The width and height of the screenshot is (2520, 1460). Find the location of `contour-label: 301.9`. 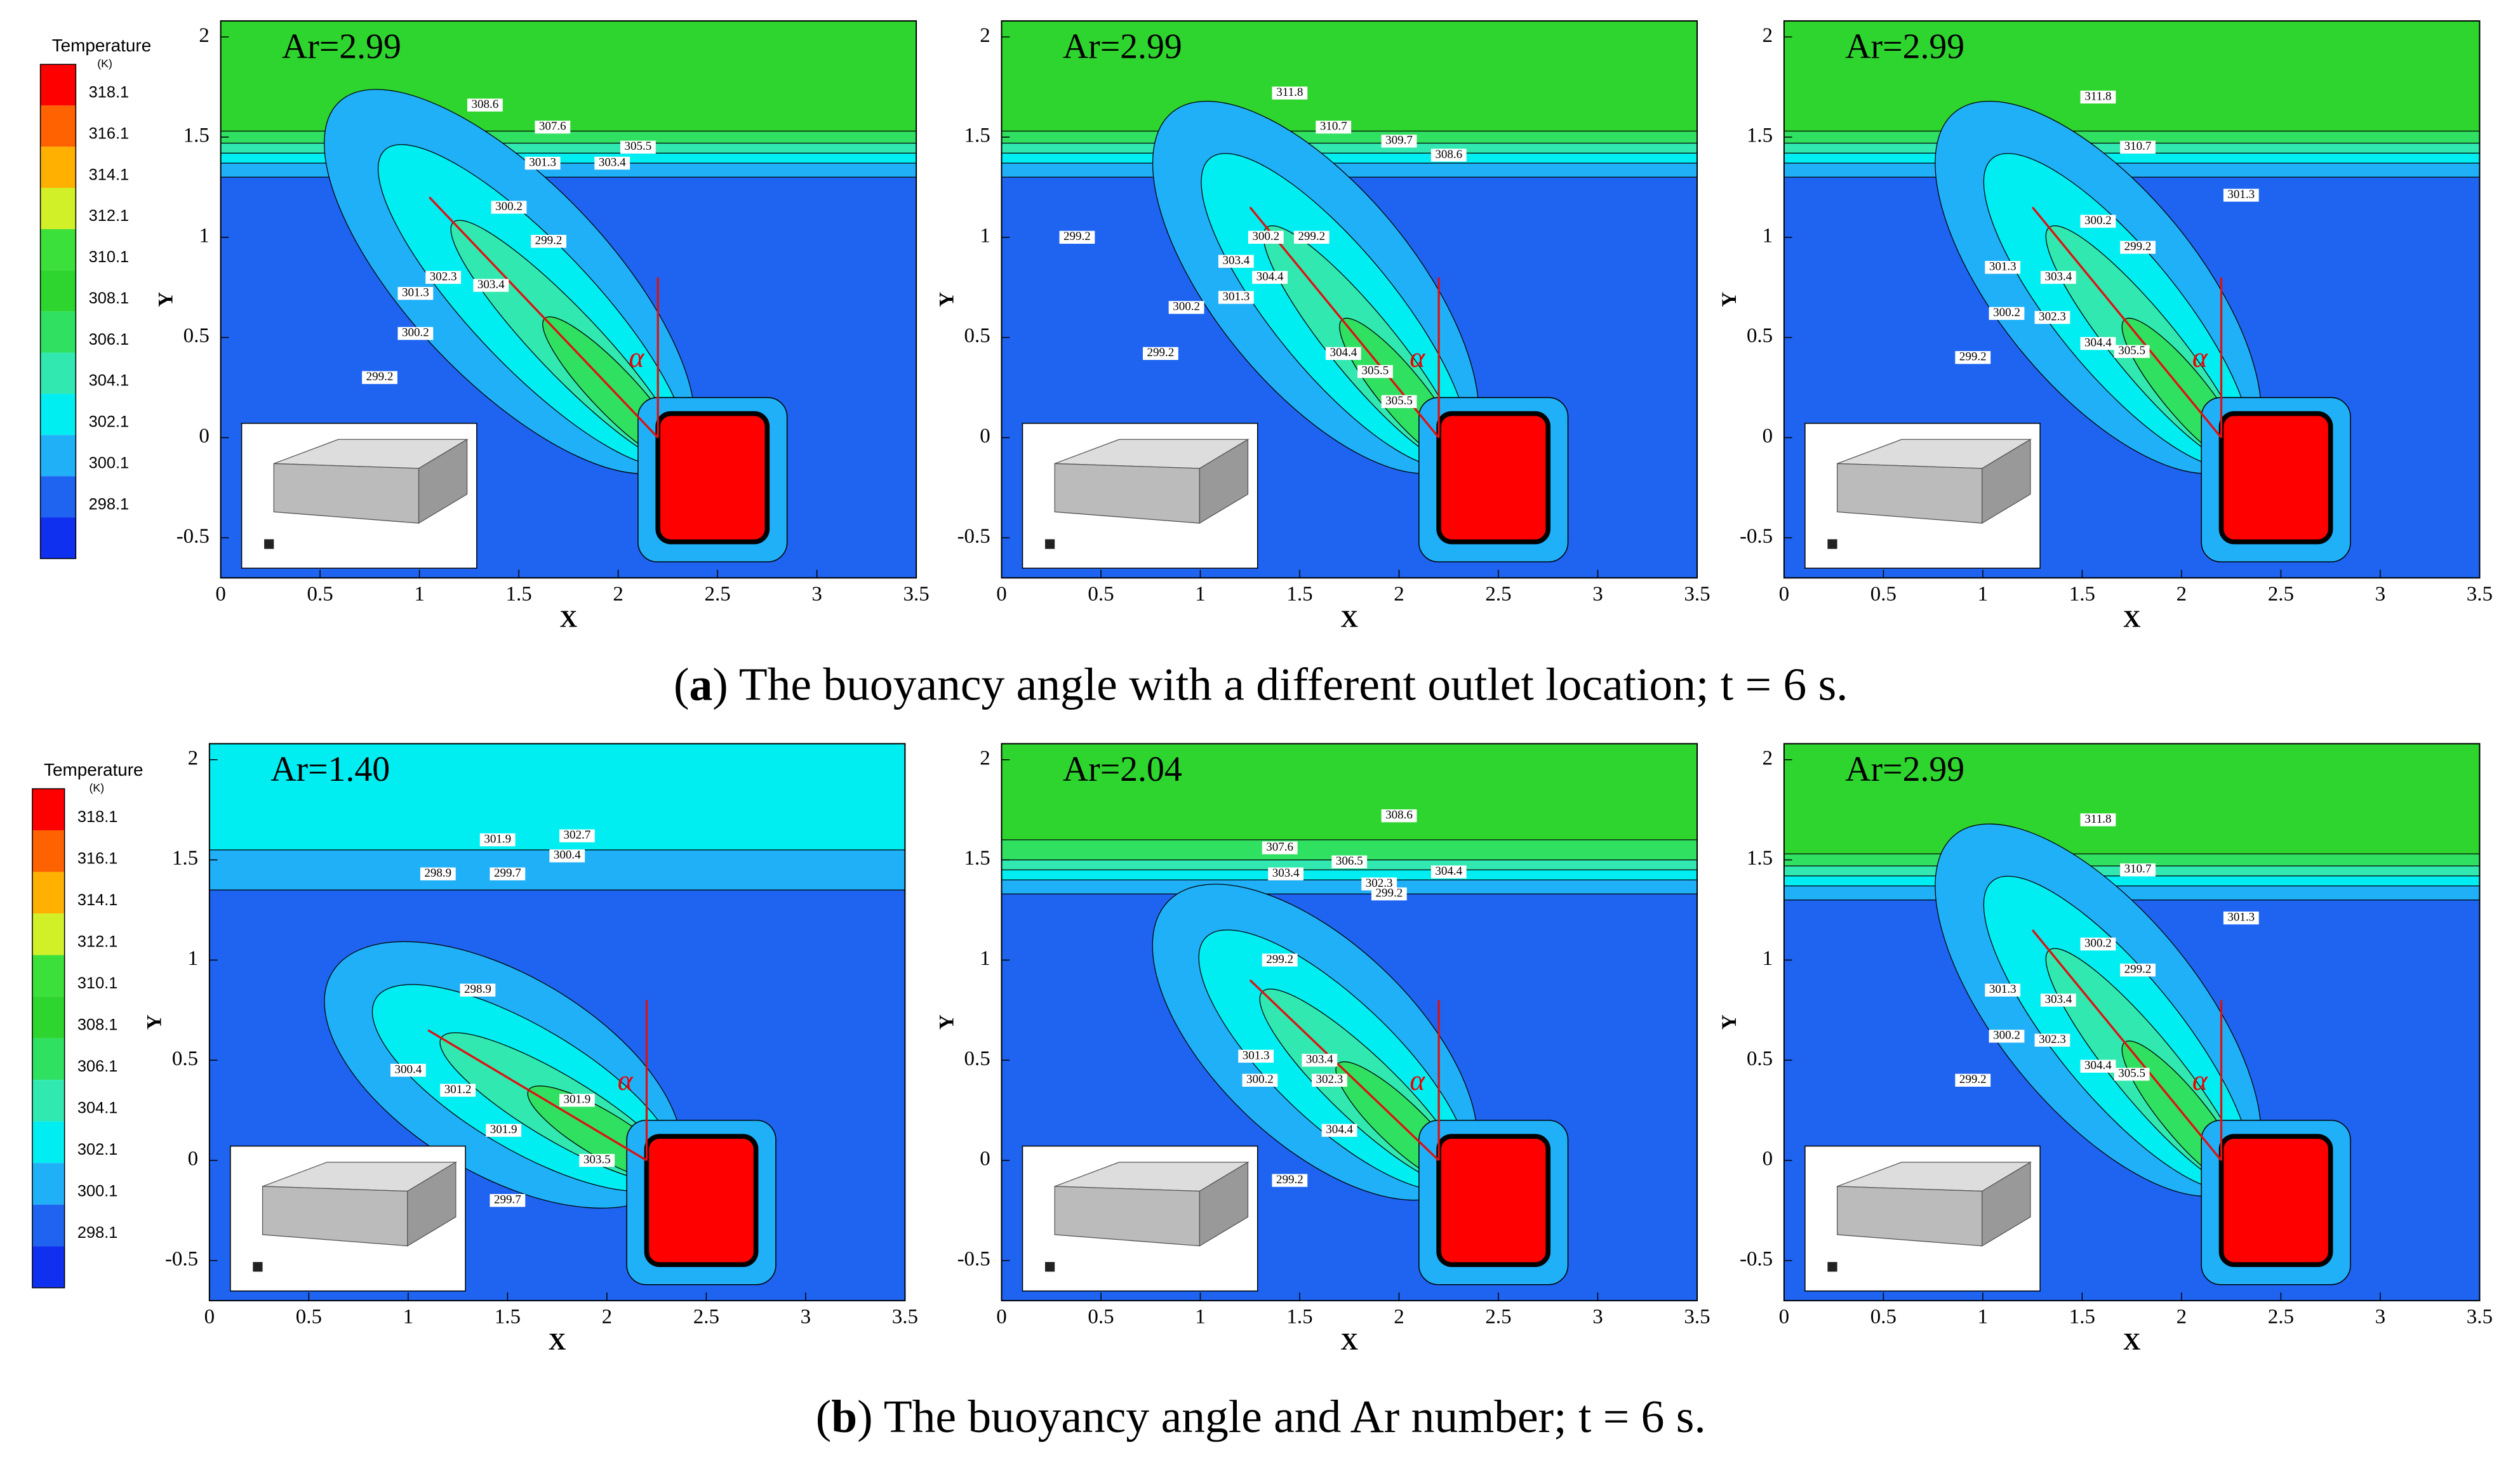

contour-label: 301.9 is located at coordinates (503, 1129).